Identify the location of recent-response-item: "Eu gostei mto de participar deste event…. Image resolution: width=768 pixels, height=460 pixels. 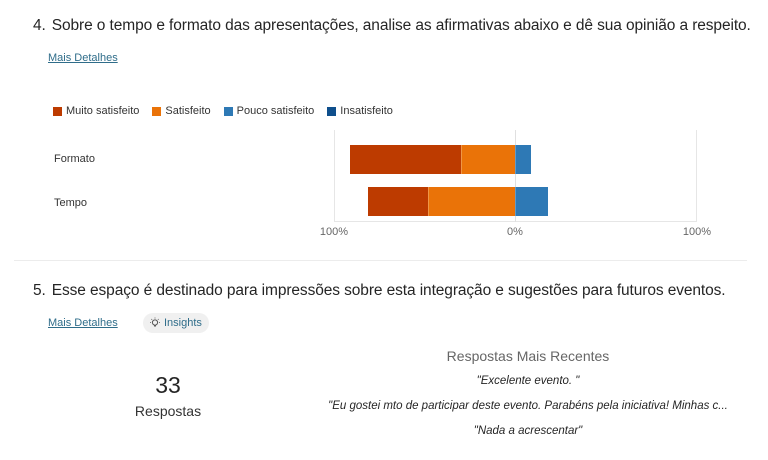
(528, 406).